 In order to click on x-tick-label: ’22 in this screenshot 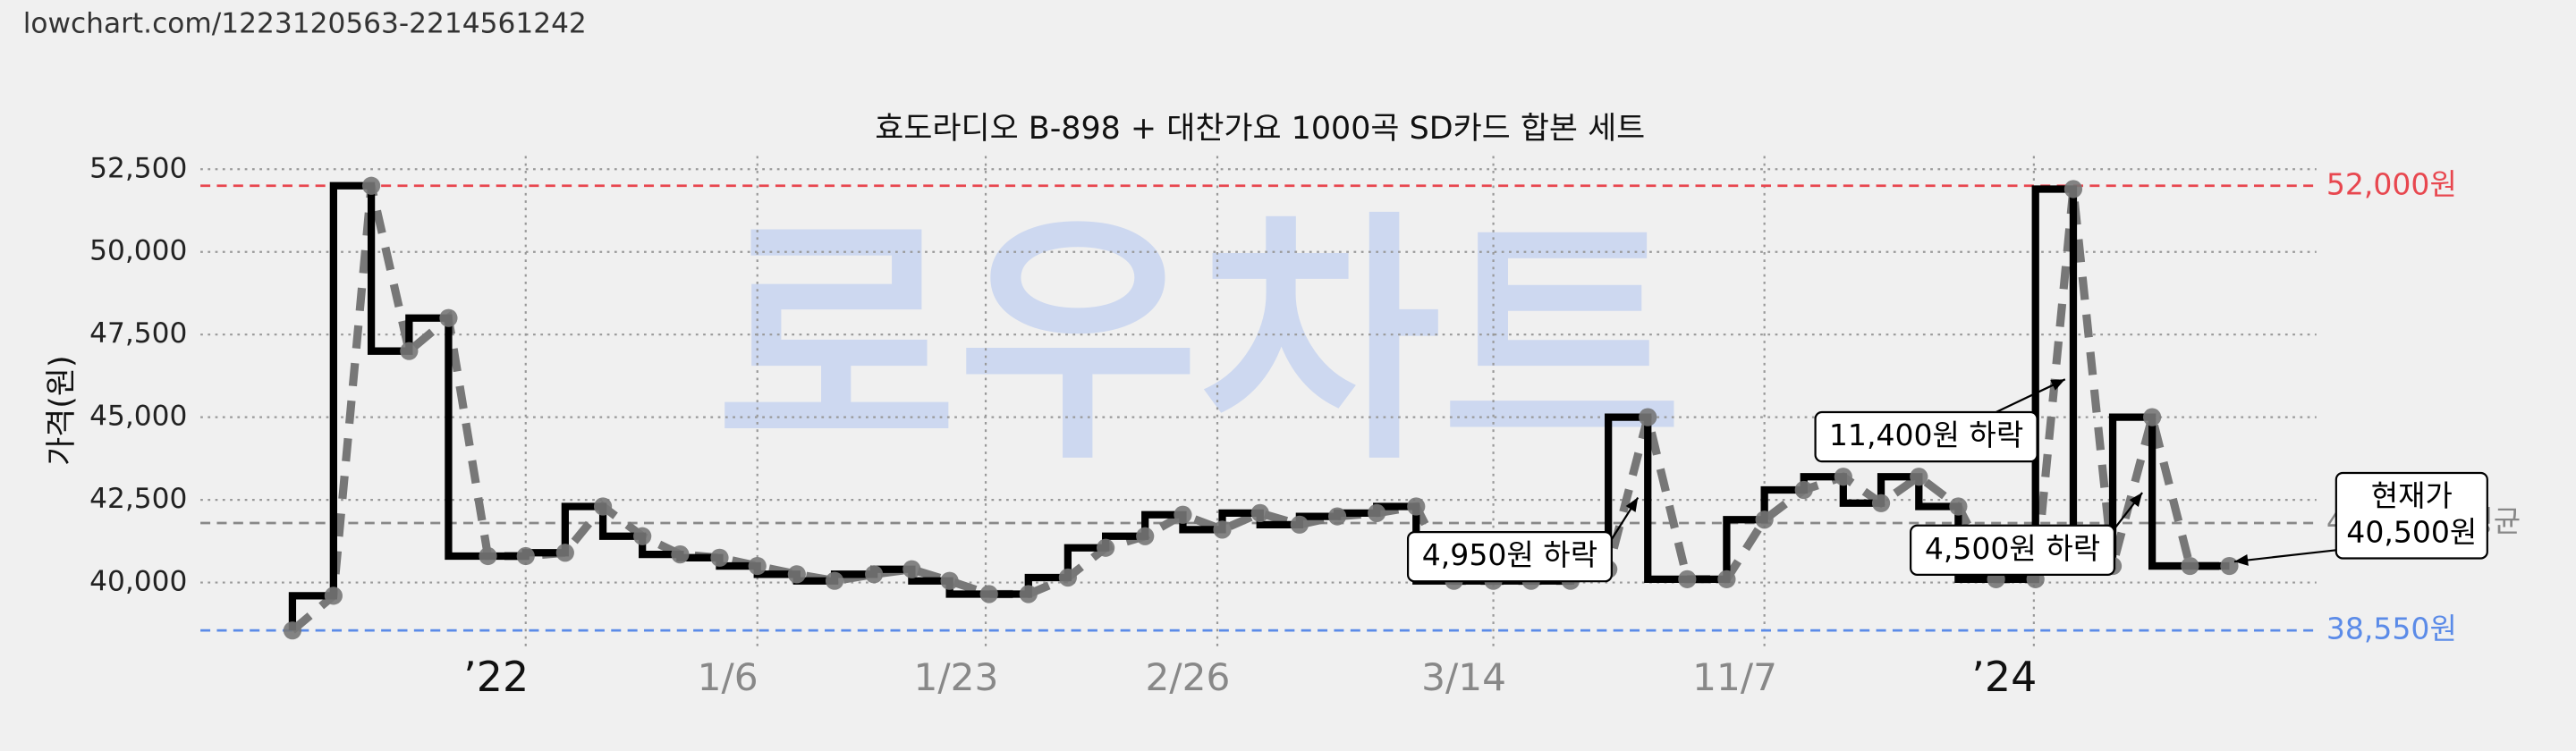, I will do `click(496, 677)`.